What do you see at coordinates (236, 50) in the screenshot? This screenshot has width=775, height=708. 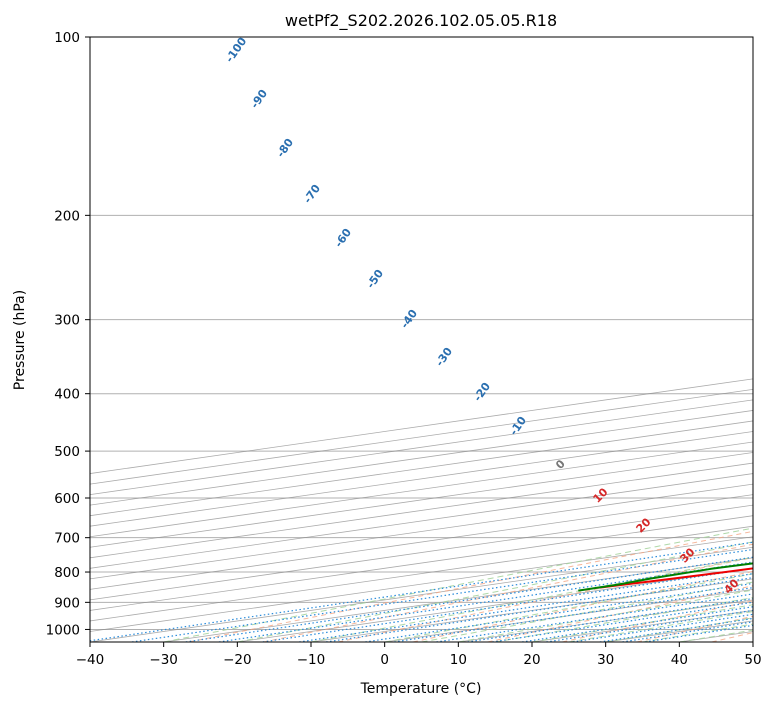 I see `moist-adiabat-label: -100` at bounding box center [236, 50].